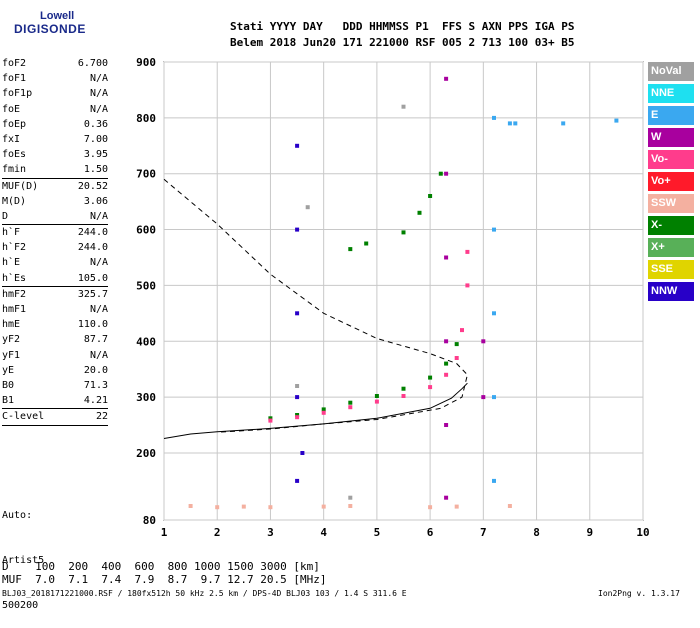 The height and width of the screenshot is (628, 700). What do you see at coordinates (95, 370) in the screenshot?
I see `param-value: 20.0` at bounding box center [95, 370].